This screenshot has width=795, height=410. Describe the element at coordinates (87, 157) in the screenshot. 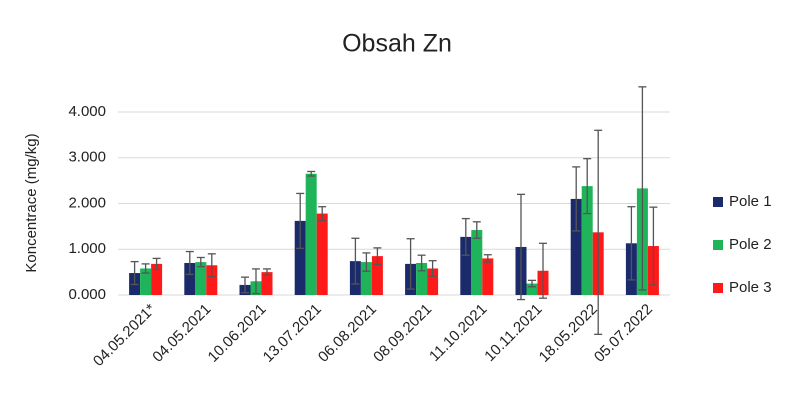

I see `y-tick-label: 3.000` at that location.